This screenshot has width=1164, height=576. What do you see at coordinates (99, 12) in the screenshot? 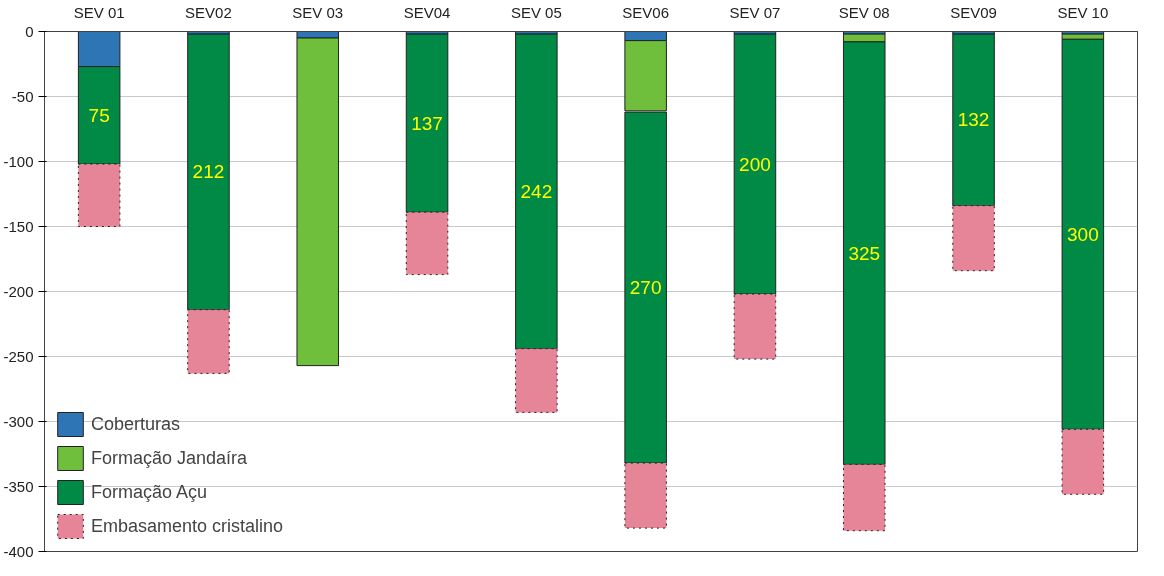
I see `x-tick-label: SEV 01` at bounding box center [99, 12].